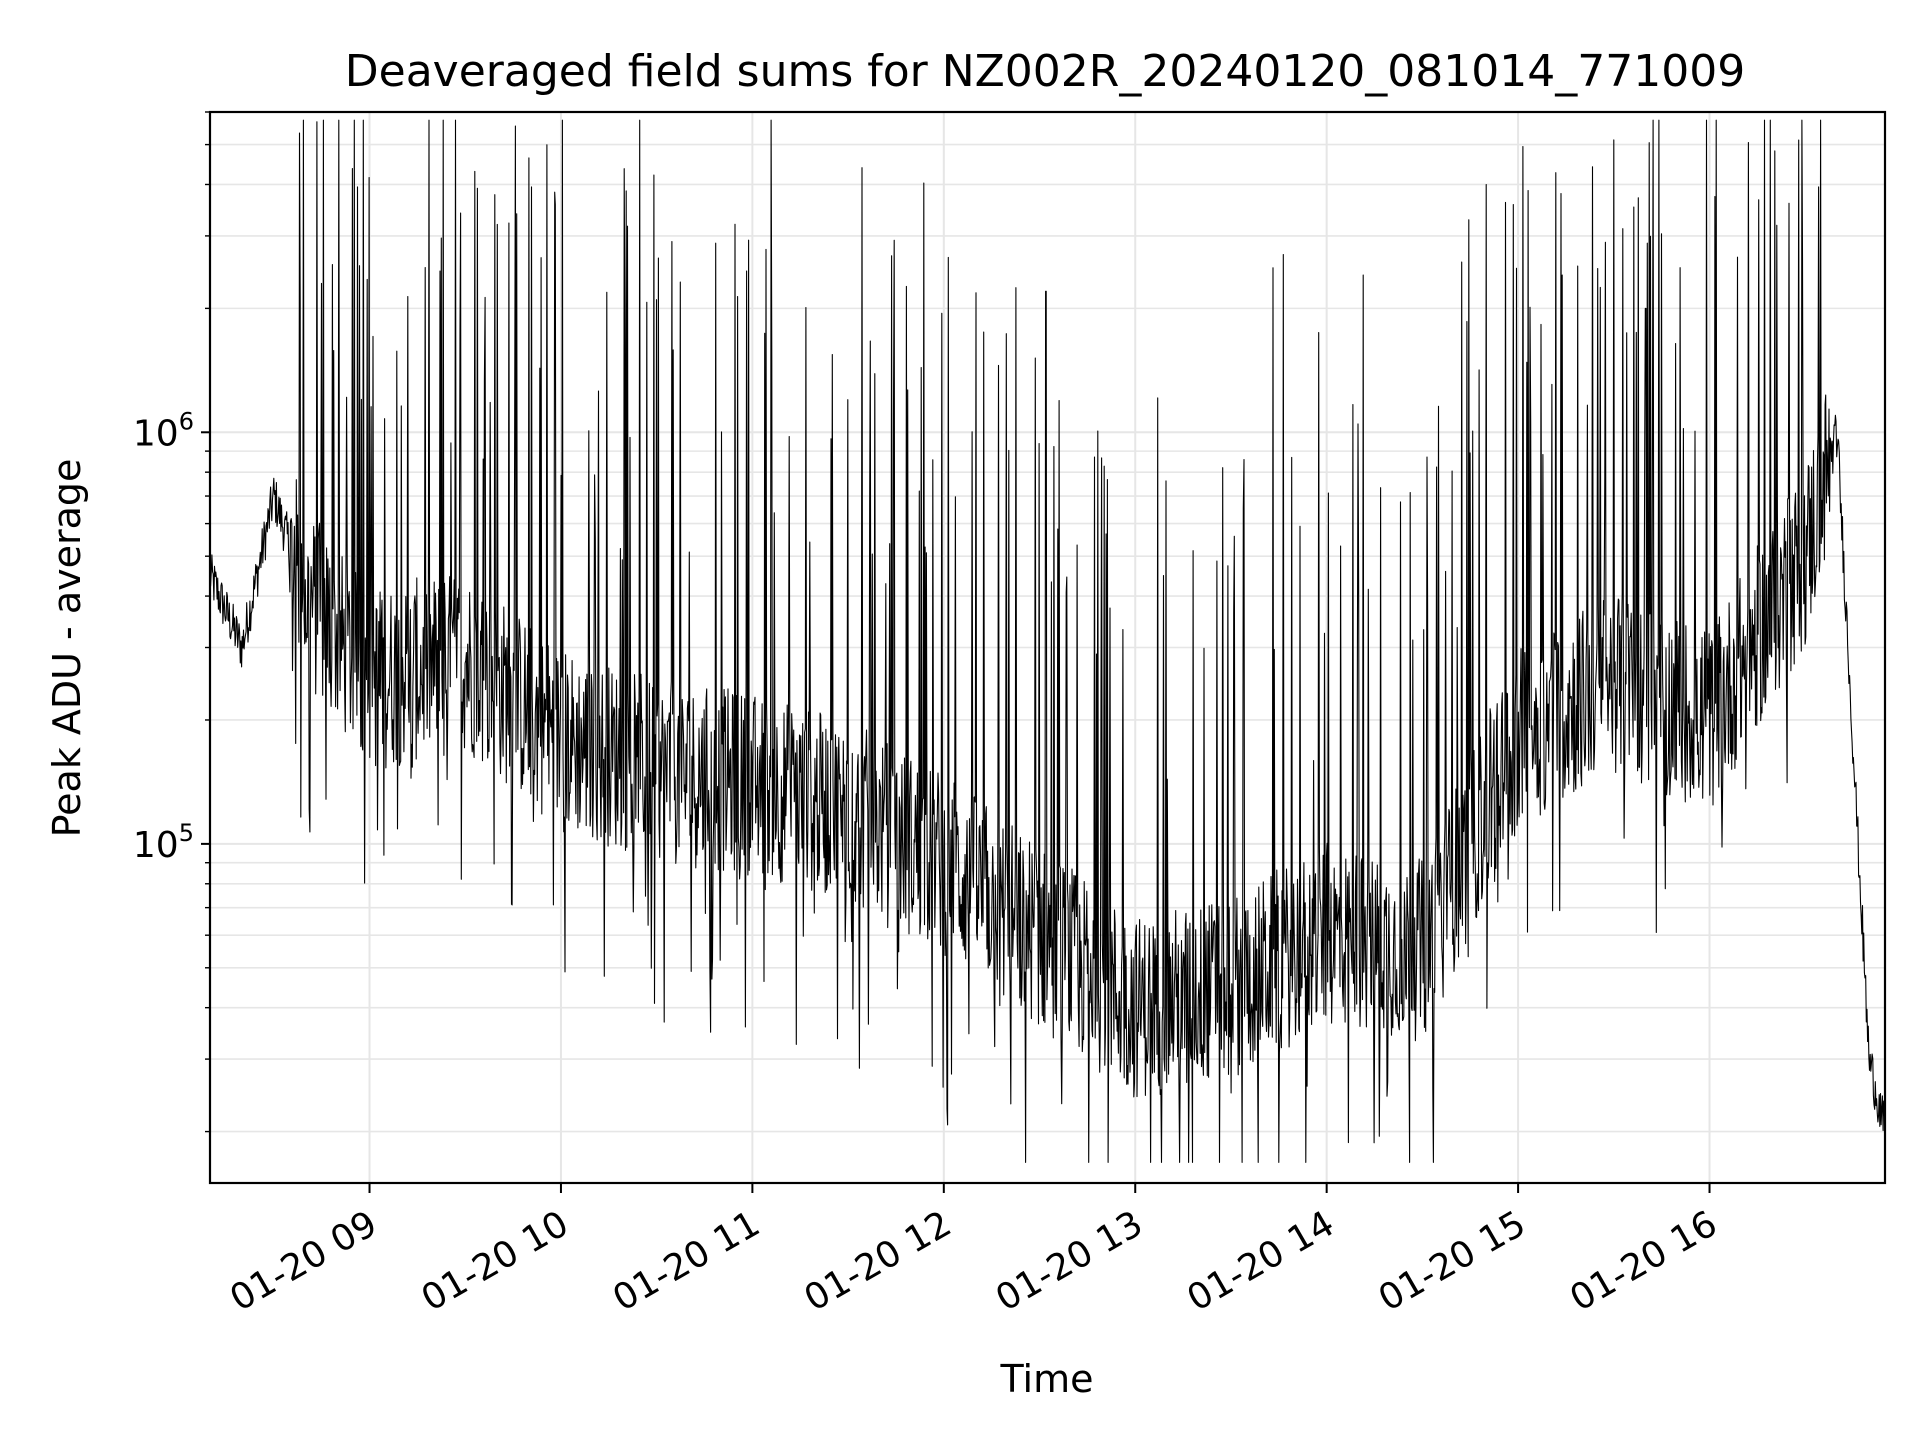 Image resolution: width=1920 pixels, height=1440 pixels. I want to click on x-tick-label: 01-20 16, so click(1643, 1261).